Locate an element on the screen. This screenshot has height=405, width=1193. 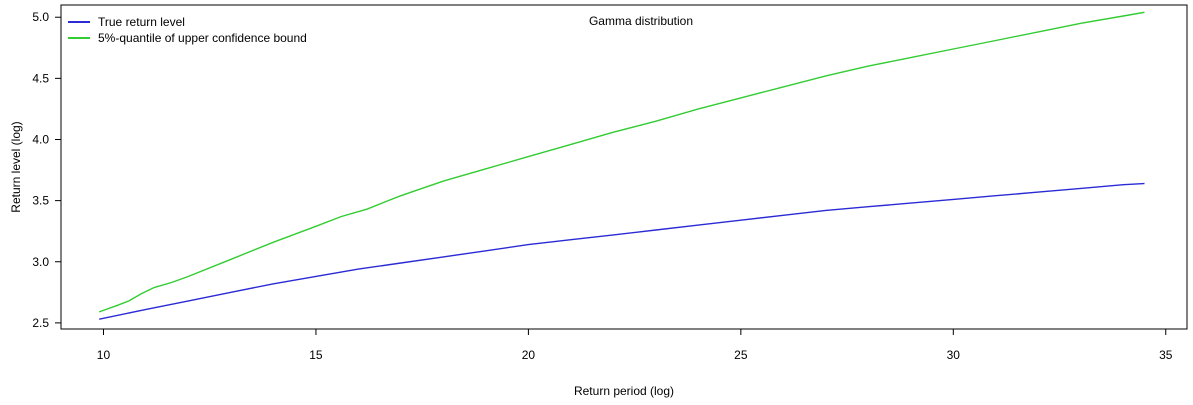
chart-title: Gamma distribution is located at coordinates (641, 21).